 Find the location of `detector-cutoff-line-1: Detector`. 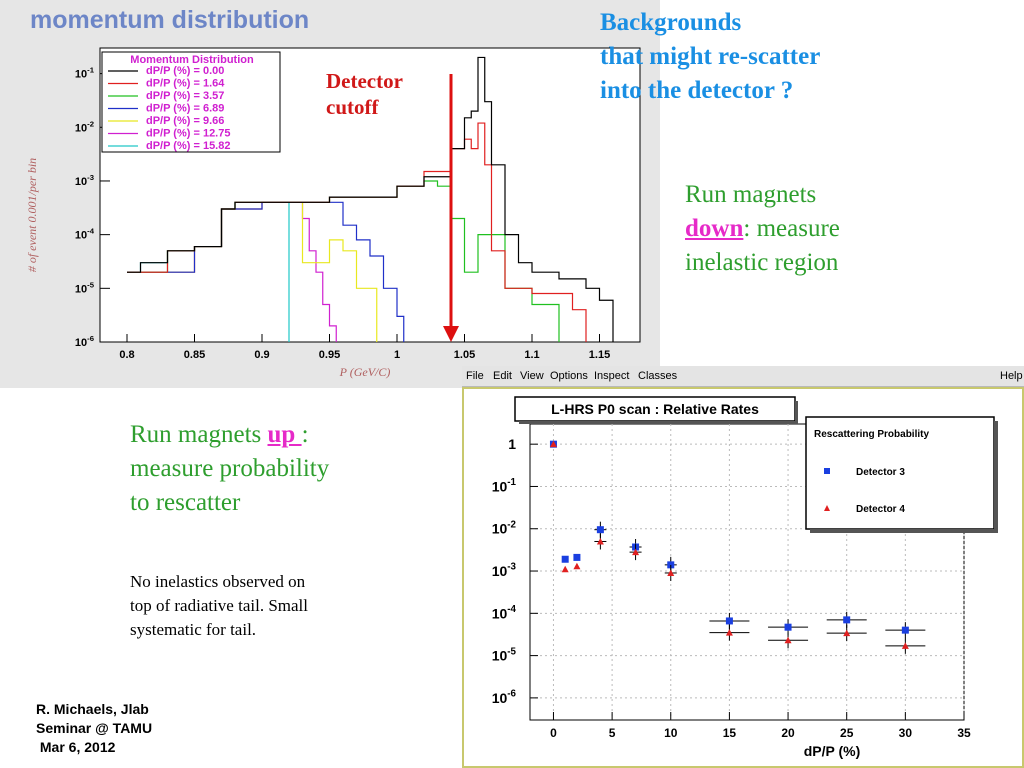

detector-cutoff-line-1: Detector is located at coordinates (364, 81).